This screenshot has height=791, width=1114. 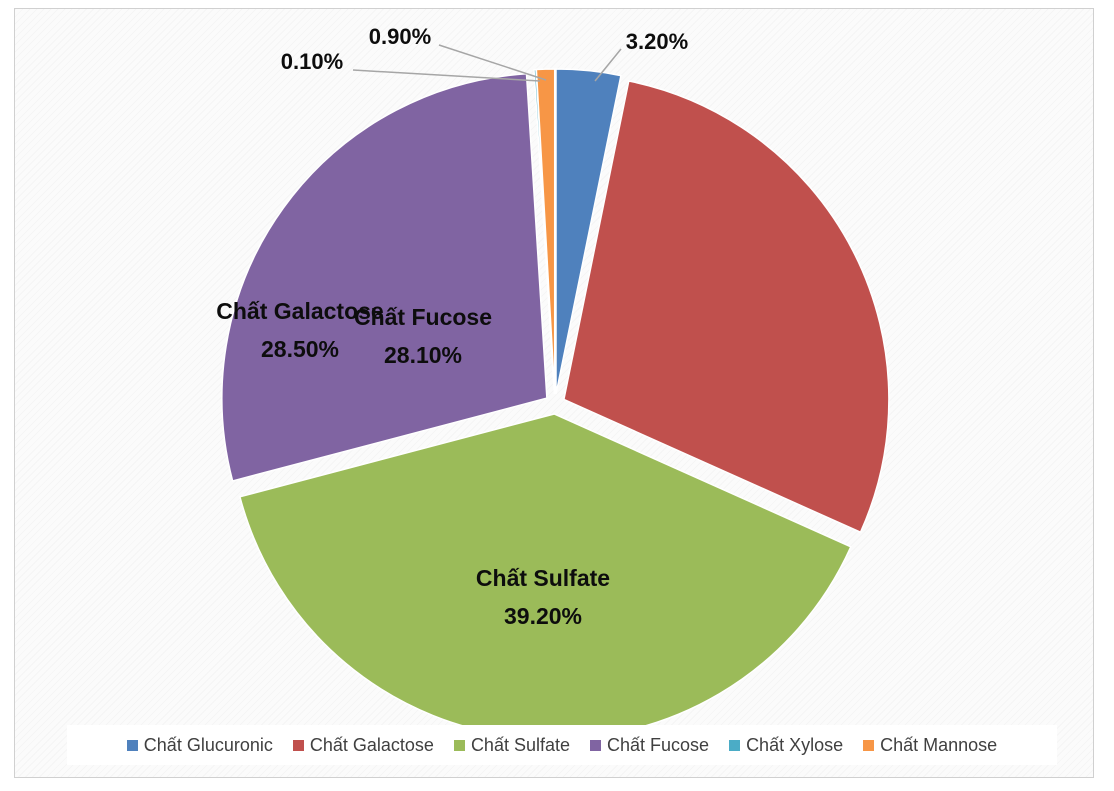 I want to click on legend-swatch-glucuronic, so click(x=132, y=745).